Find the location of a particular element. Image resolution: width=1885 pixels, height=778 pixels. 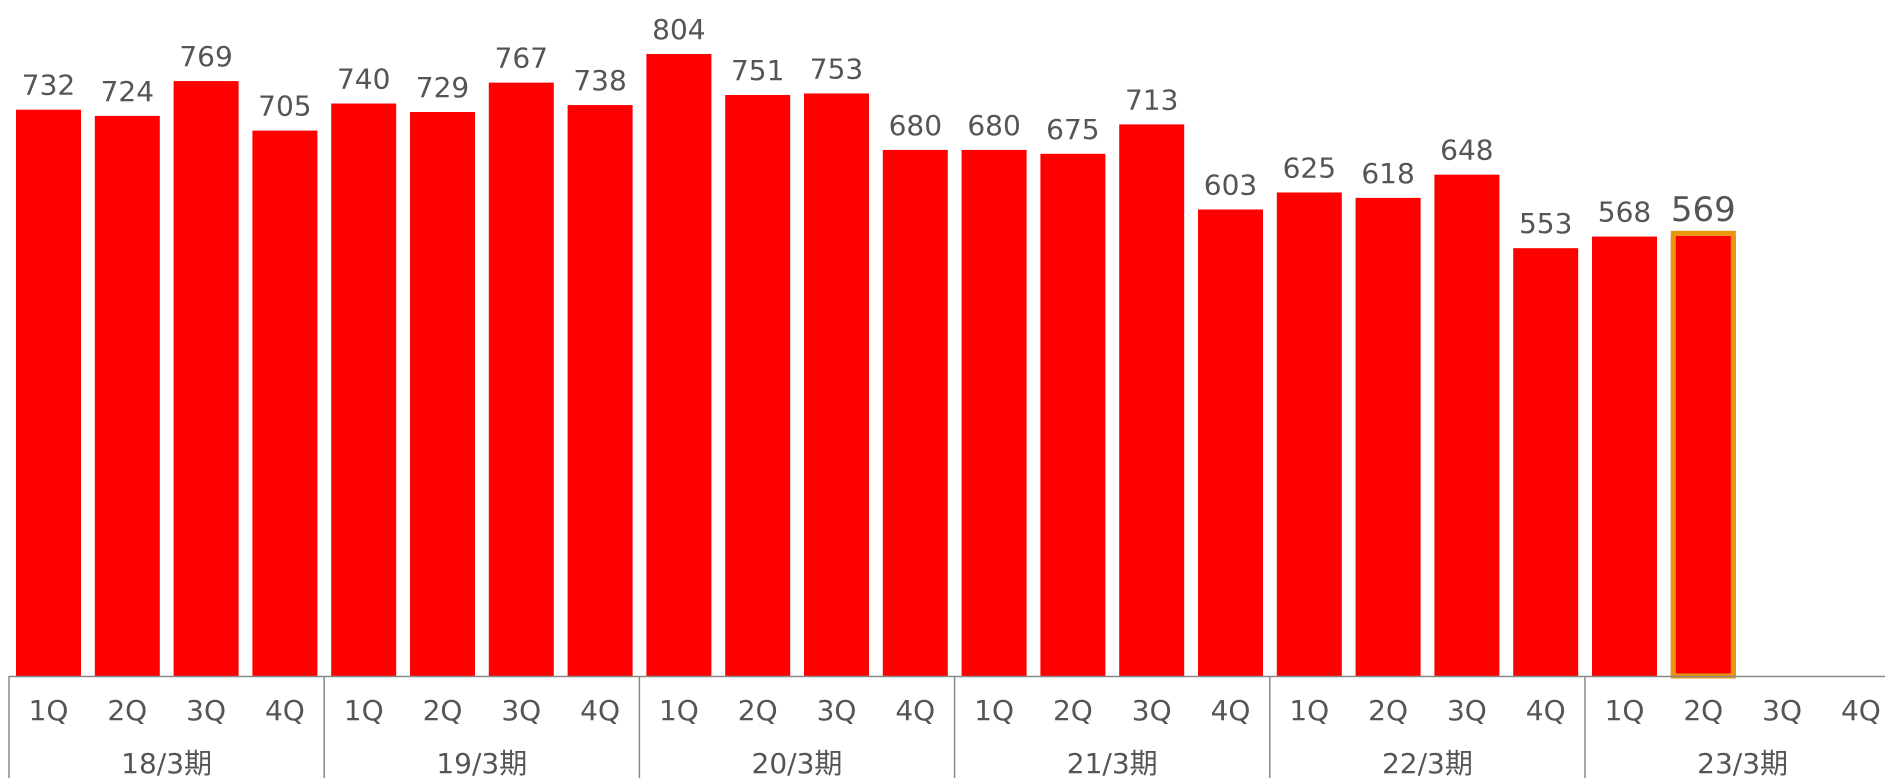

data-label: 569 is located at coordinates (1703, 210).